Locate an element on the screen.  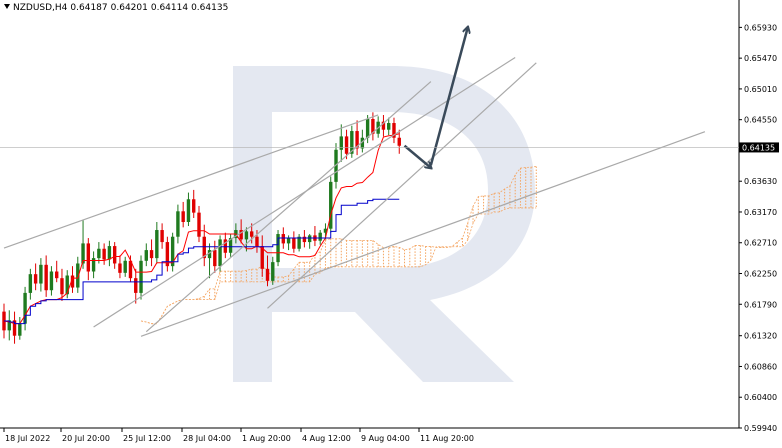
y-tick-label: 0.61320 is located at coordinates (760, 336).